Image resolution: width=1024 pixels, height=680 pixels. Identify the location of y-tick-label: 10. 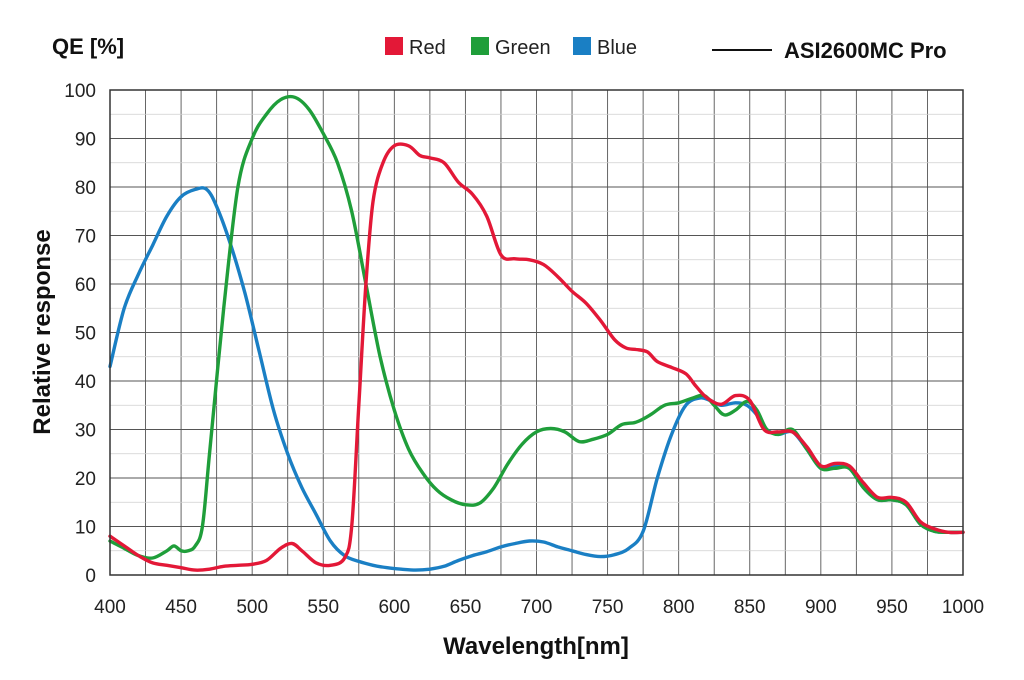
(85, 528).